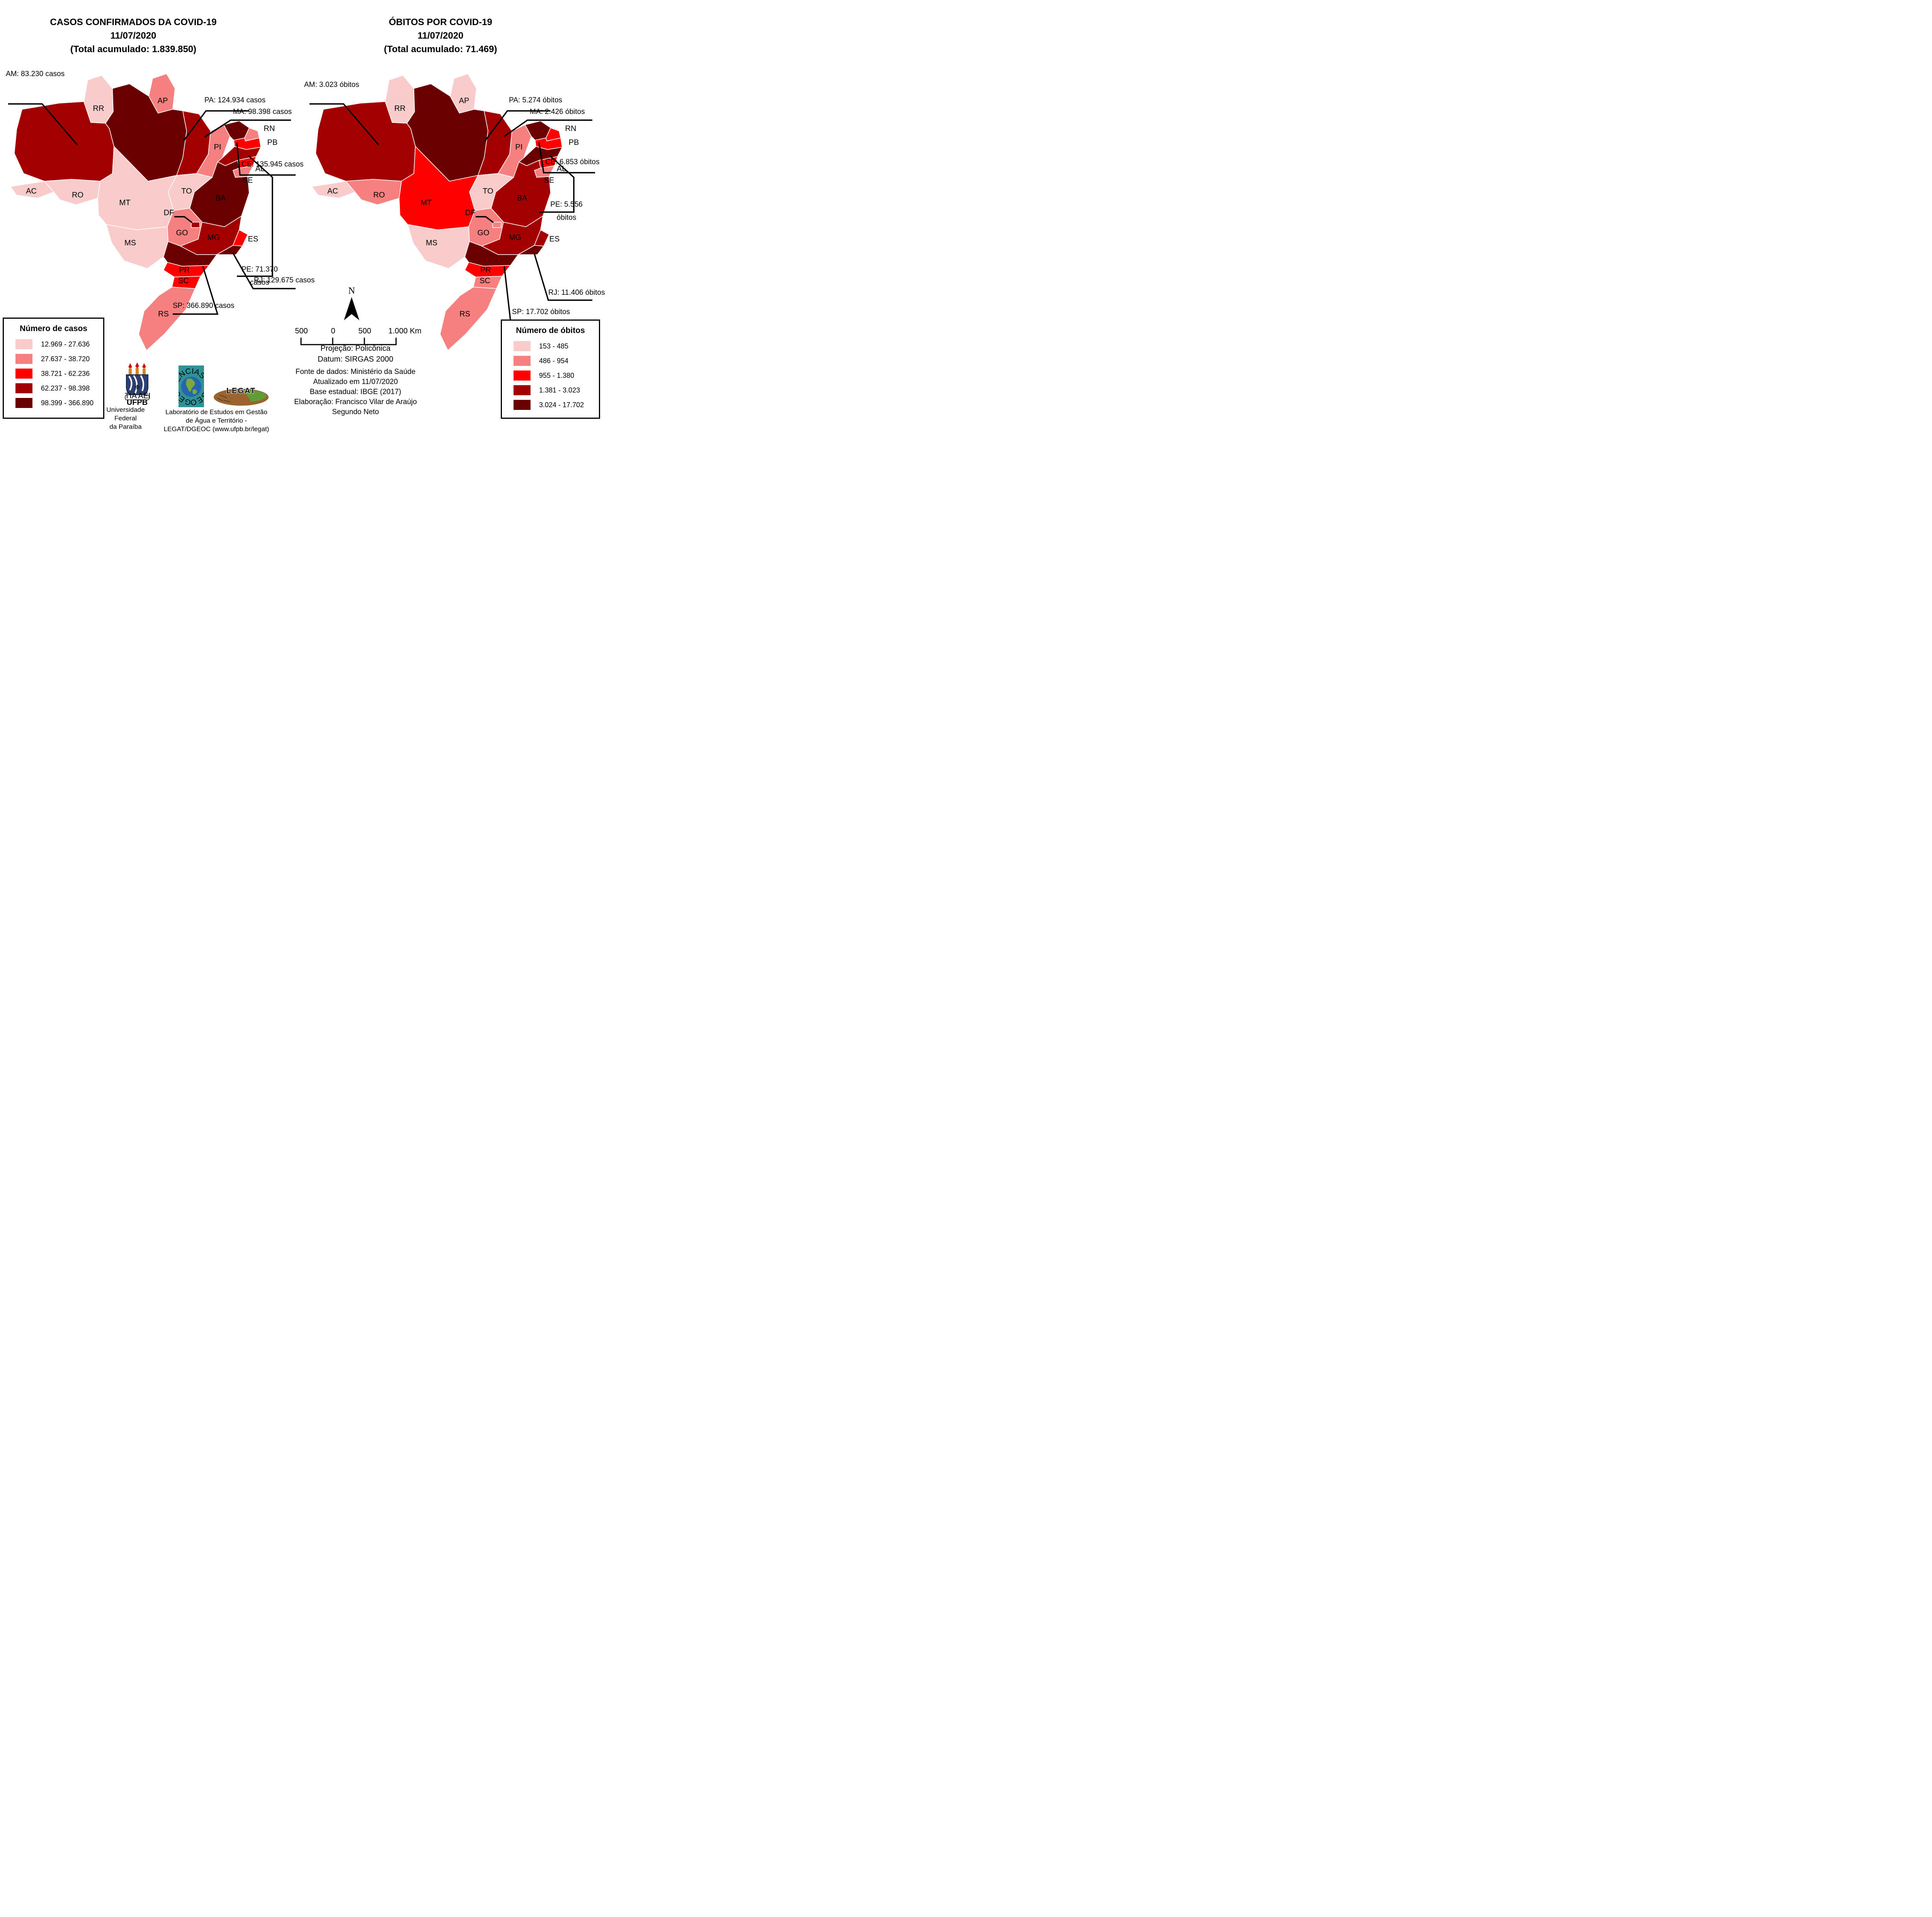 The height and width of the screenshot is (1917, 1932). What do you see at coordinates (355, 354) in the screenshot?
I see `projection-info: Projeção: Policônica Datum: SIRGAS 2000` at bounding box center [355, 354].